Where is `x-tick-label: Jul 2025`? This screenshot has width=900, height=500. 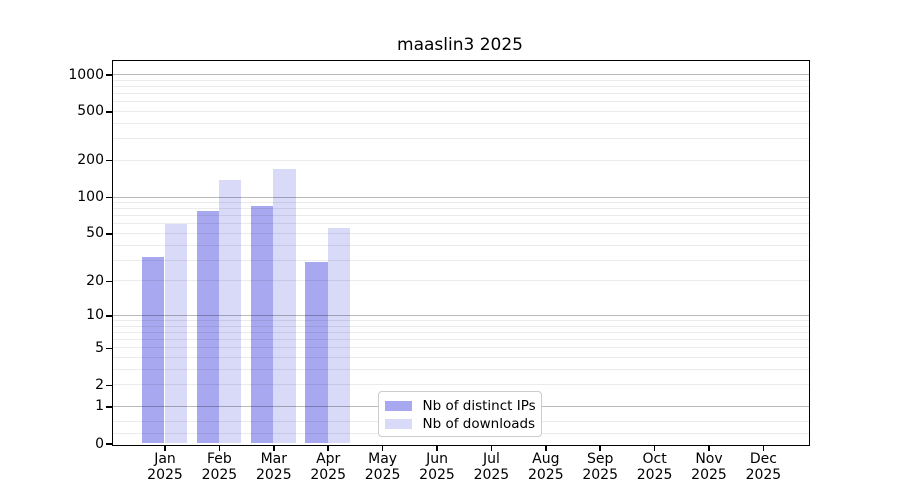 x-tick-label: Jul 2025 is located at coordinates (491, 467).